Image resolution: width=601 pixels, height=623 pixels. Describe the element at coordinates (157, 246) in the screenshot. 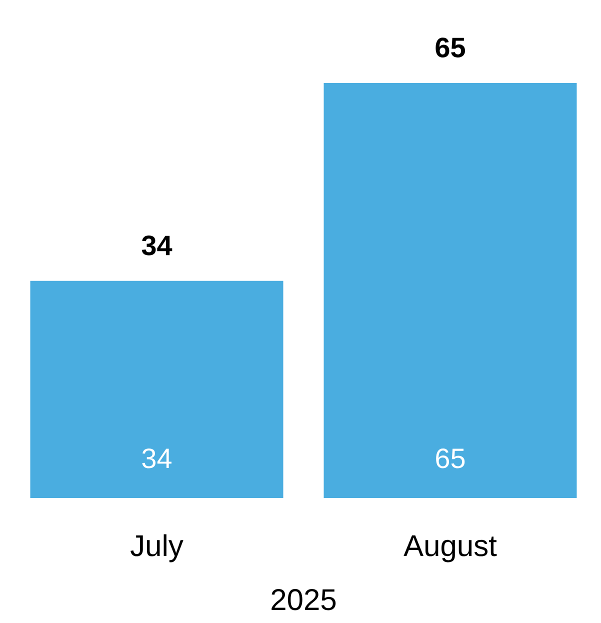

I see `data-label: 34` at that location.